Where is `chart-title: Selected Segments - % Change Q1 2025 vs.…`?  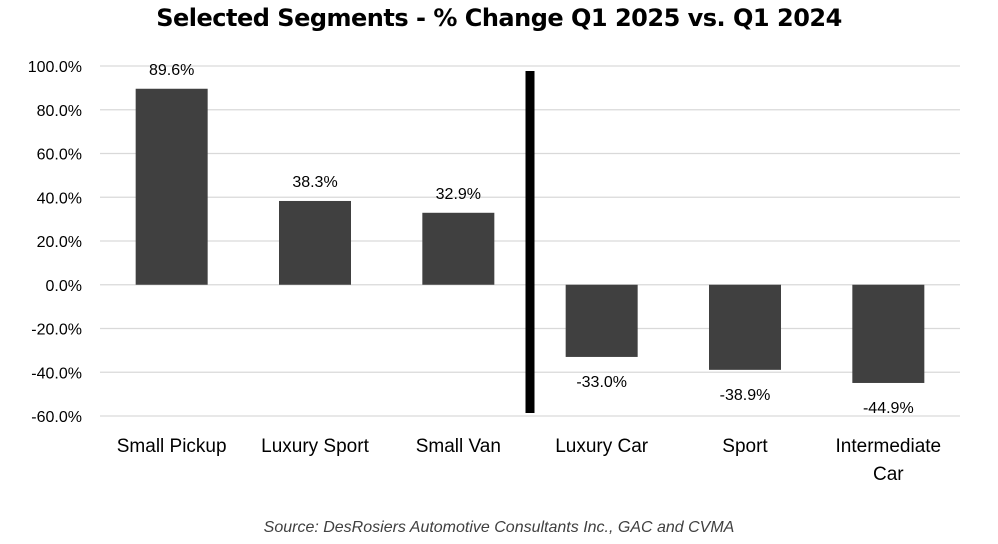 chart-title: Selected Segments - % Change Q1 2025 vs.… is located at coordinates (499, 18).